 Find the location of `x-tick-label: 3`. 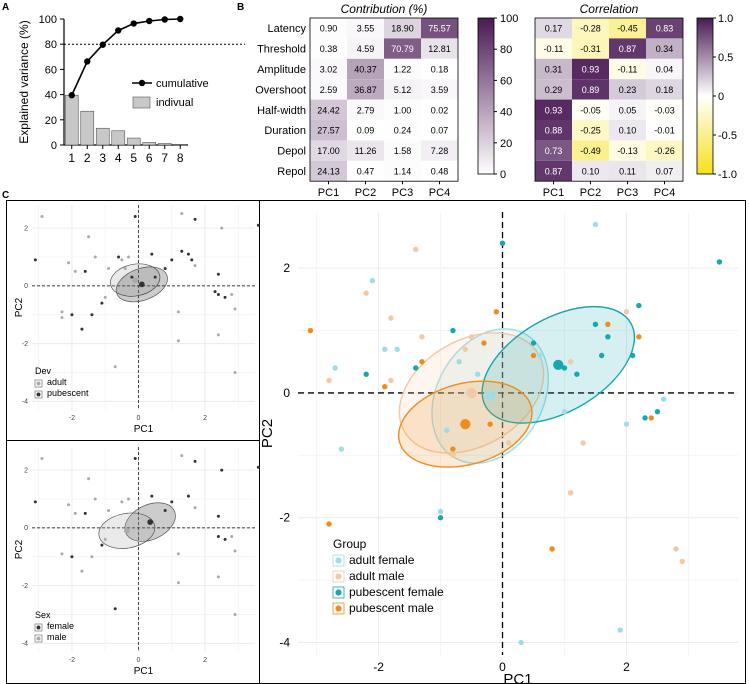

x-tick-label: 3 is located at coordinates (102, 158).